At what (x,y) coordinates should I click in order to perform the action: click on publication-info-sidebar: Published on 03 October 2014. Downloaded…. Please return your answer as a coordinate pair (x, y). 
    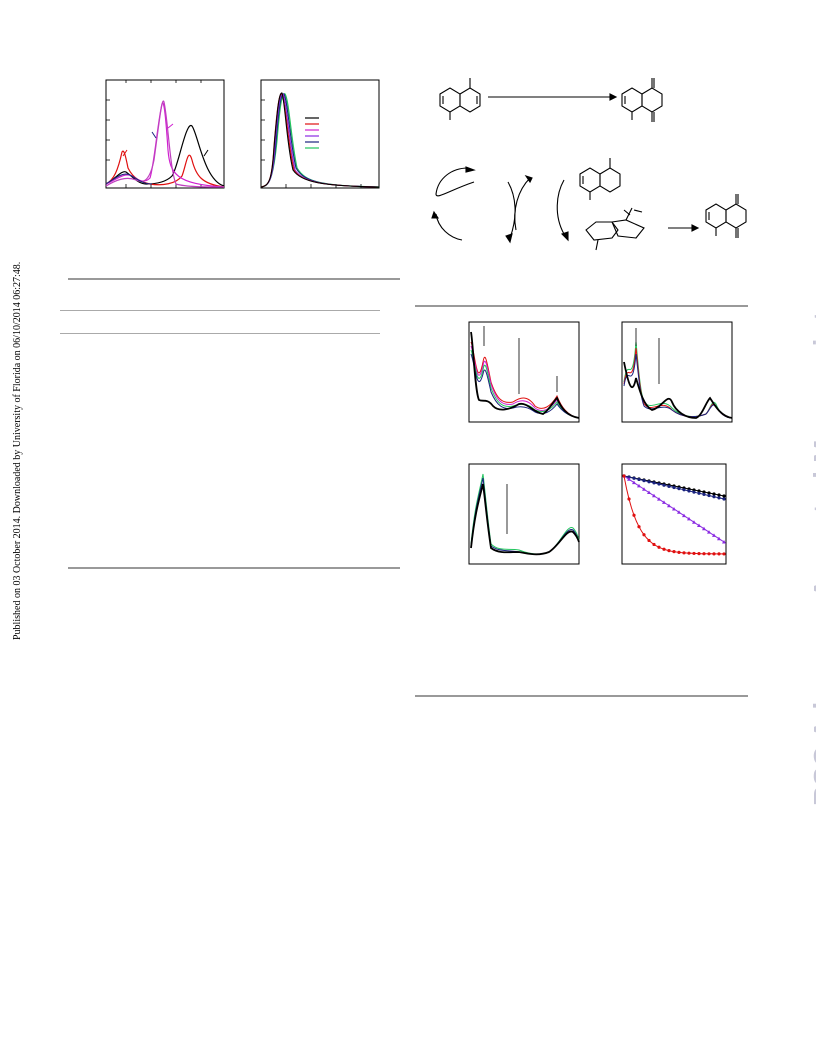
    Looking at the image, I should click on (17, 450).